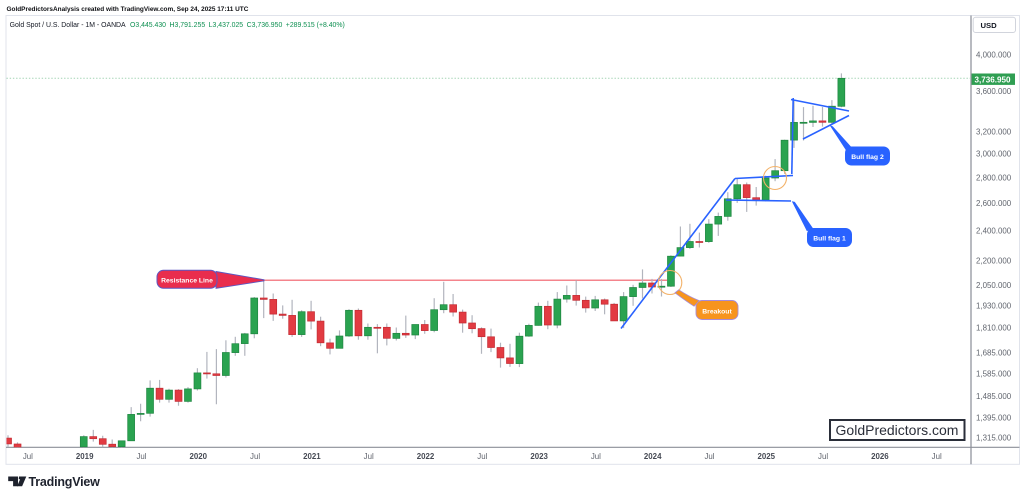 The height and width of the screenshot is (500, 1024). I want to click on svg-text: Bull flag 1, so click(829, 239).